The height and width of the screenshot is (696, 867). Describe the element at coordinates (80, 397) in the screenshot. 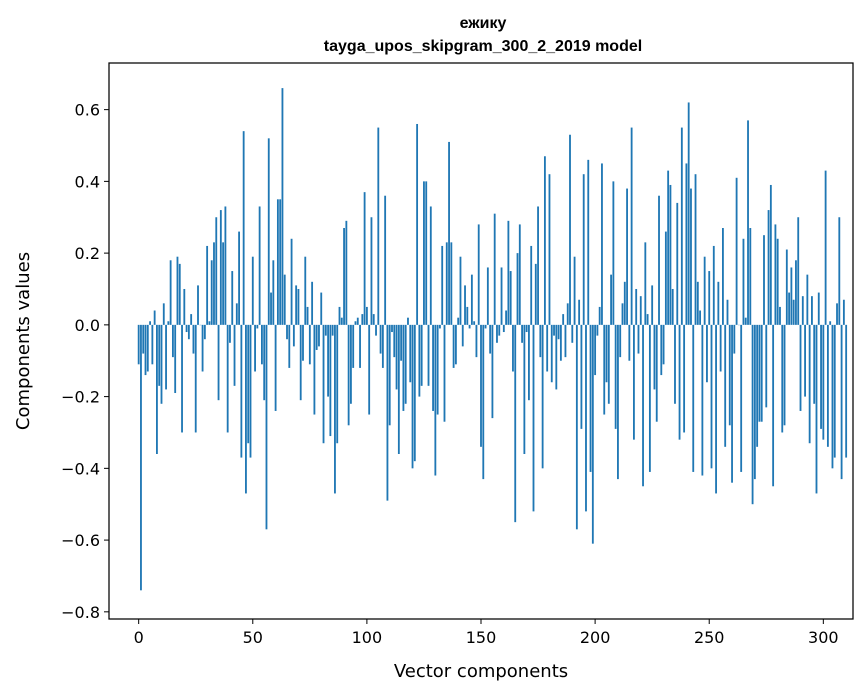

I see `y-tick-label: −0.2` at that location.